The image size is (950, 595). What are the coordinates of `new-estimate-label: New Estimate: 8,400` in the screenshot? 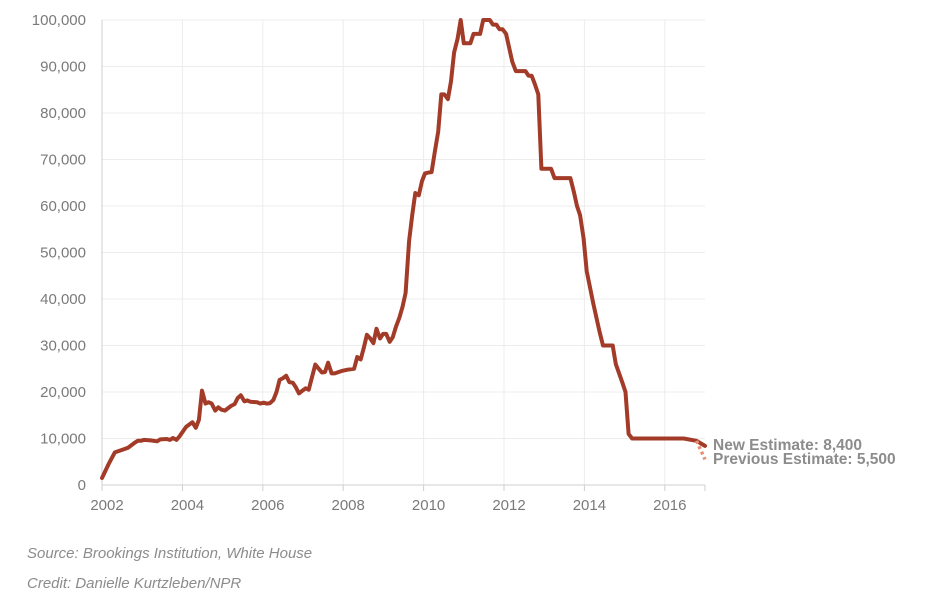 It's located at (787, 445).